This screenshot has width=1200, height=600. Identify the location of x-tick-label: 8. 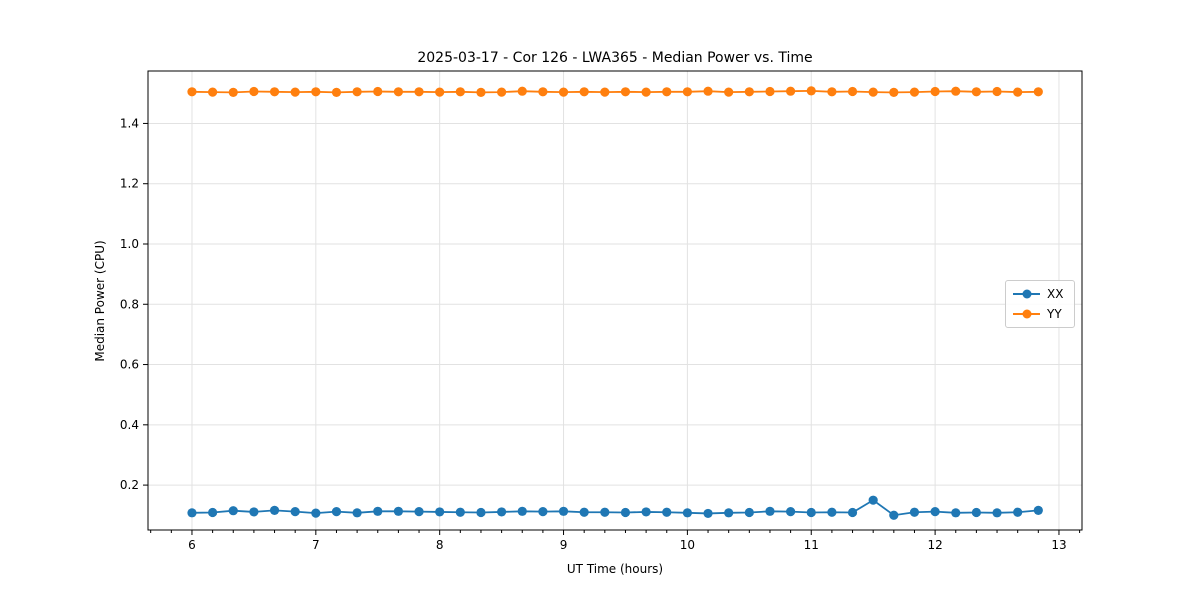
(440, 545).